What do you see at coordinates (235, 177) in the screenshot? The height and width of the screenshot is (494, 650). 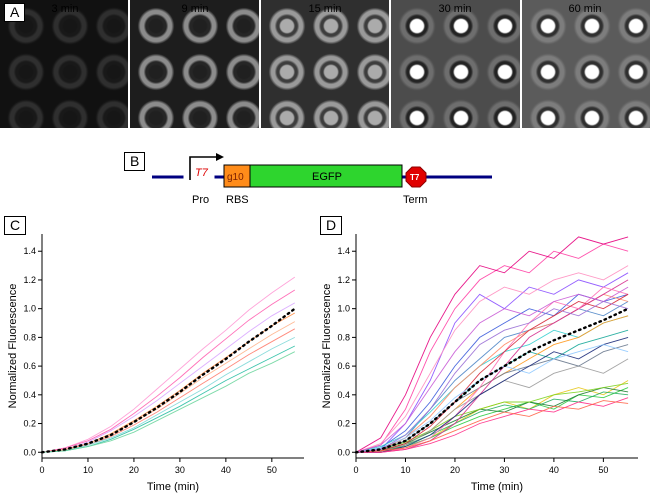 I see `rbs-label: g10` at bounding box center [235, 177].